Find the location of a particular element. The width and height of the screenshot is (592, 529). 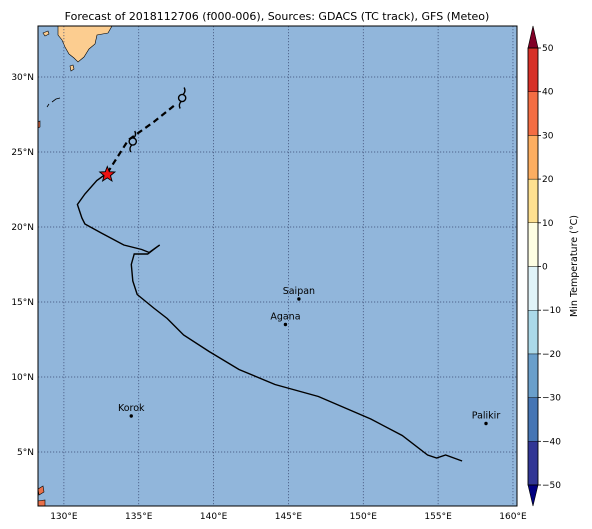

longitude-tick-label: 160°E is located at coordinates (513, 517).